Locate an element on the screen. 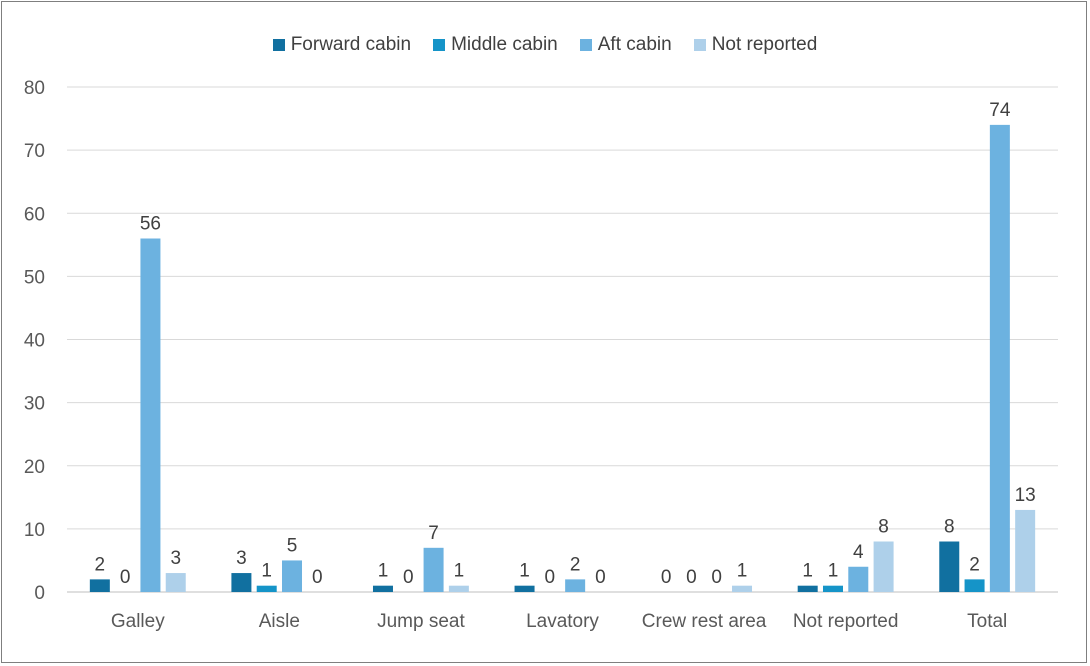 This screenshot has height=666, width=1090. data-label: 5 is located at coordinates (292, 545).